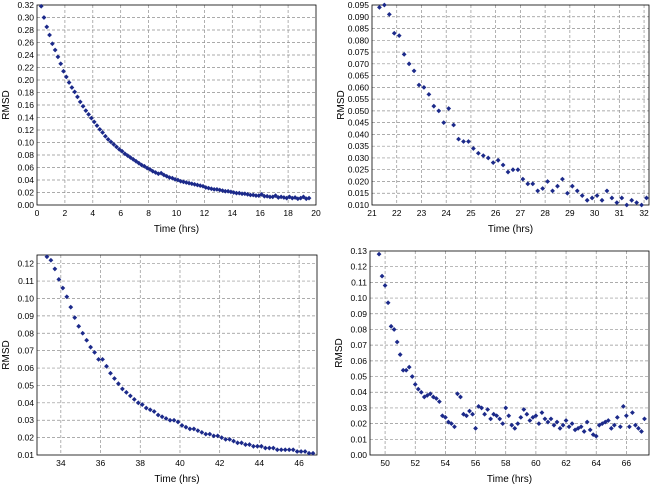 This screenshot has height=487, width=650. What do you see at coordinates (359, 123) in the screenshot?
I see `y-tick-label: 0.045` at bounding box center [359, 123].